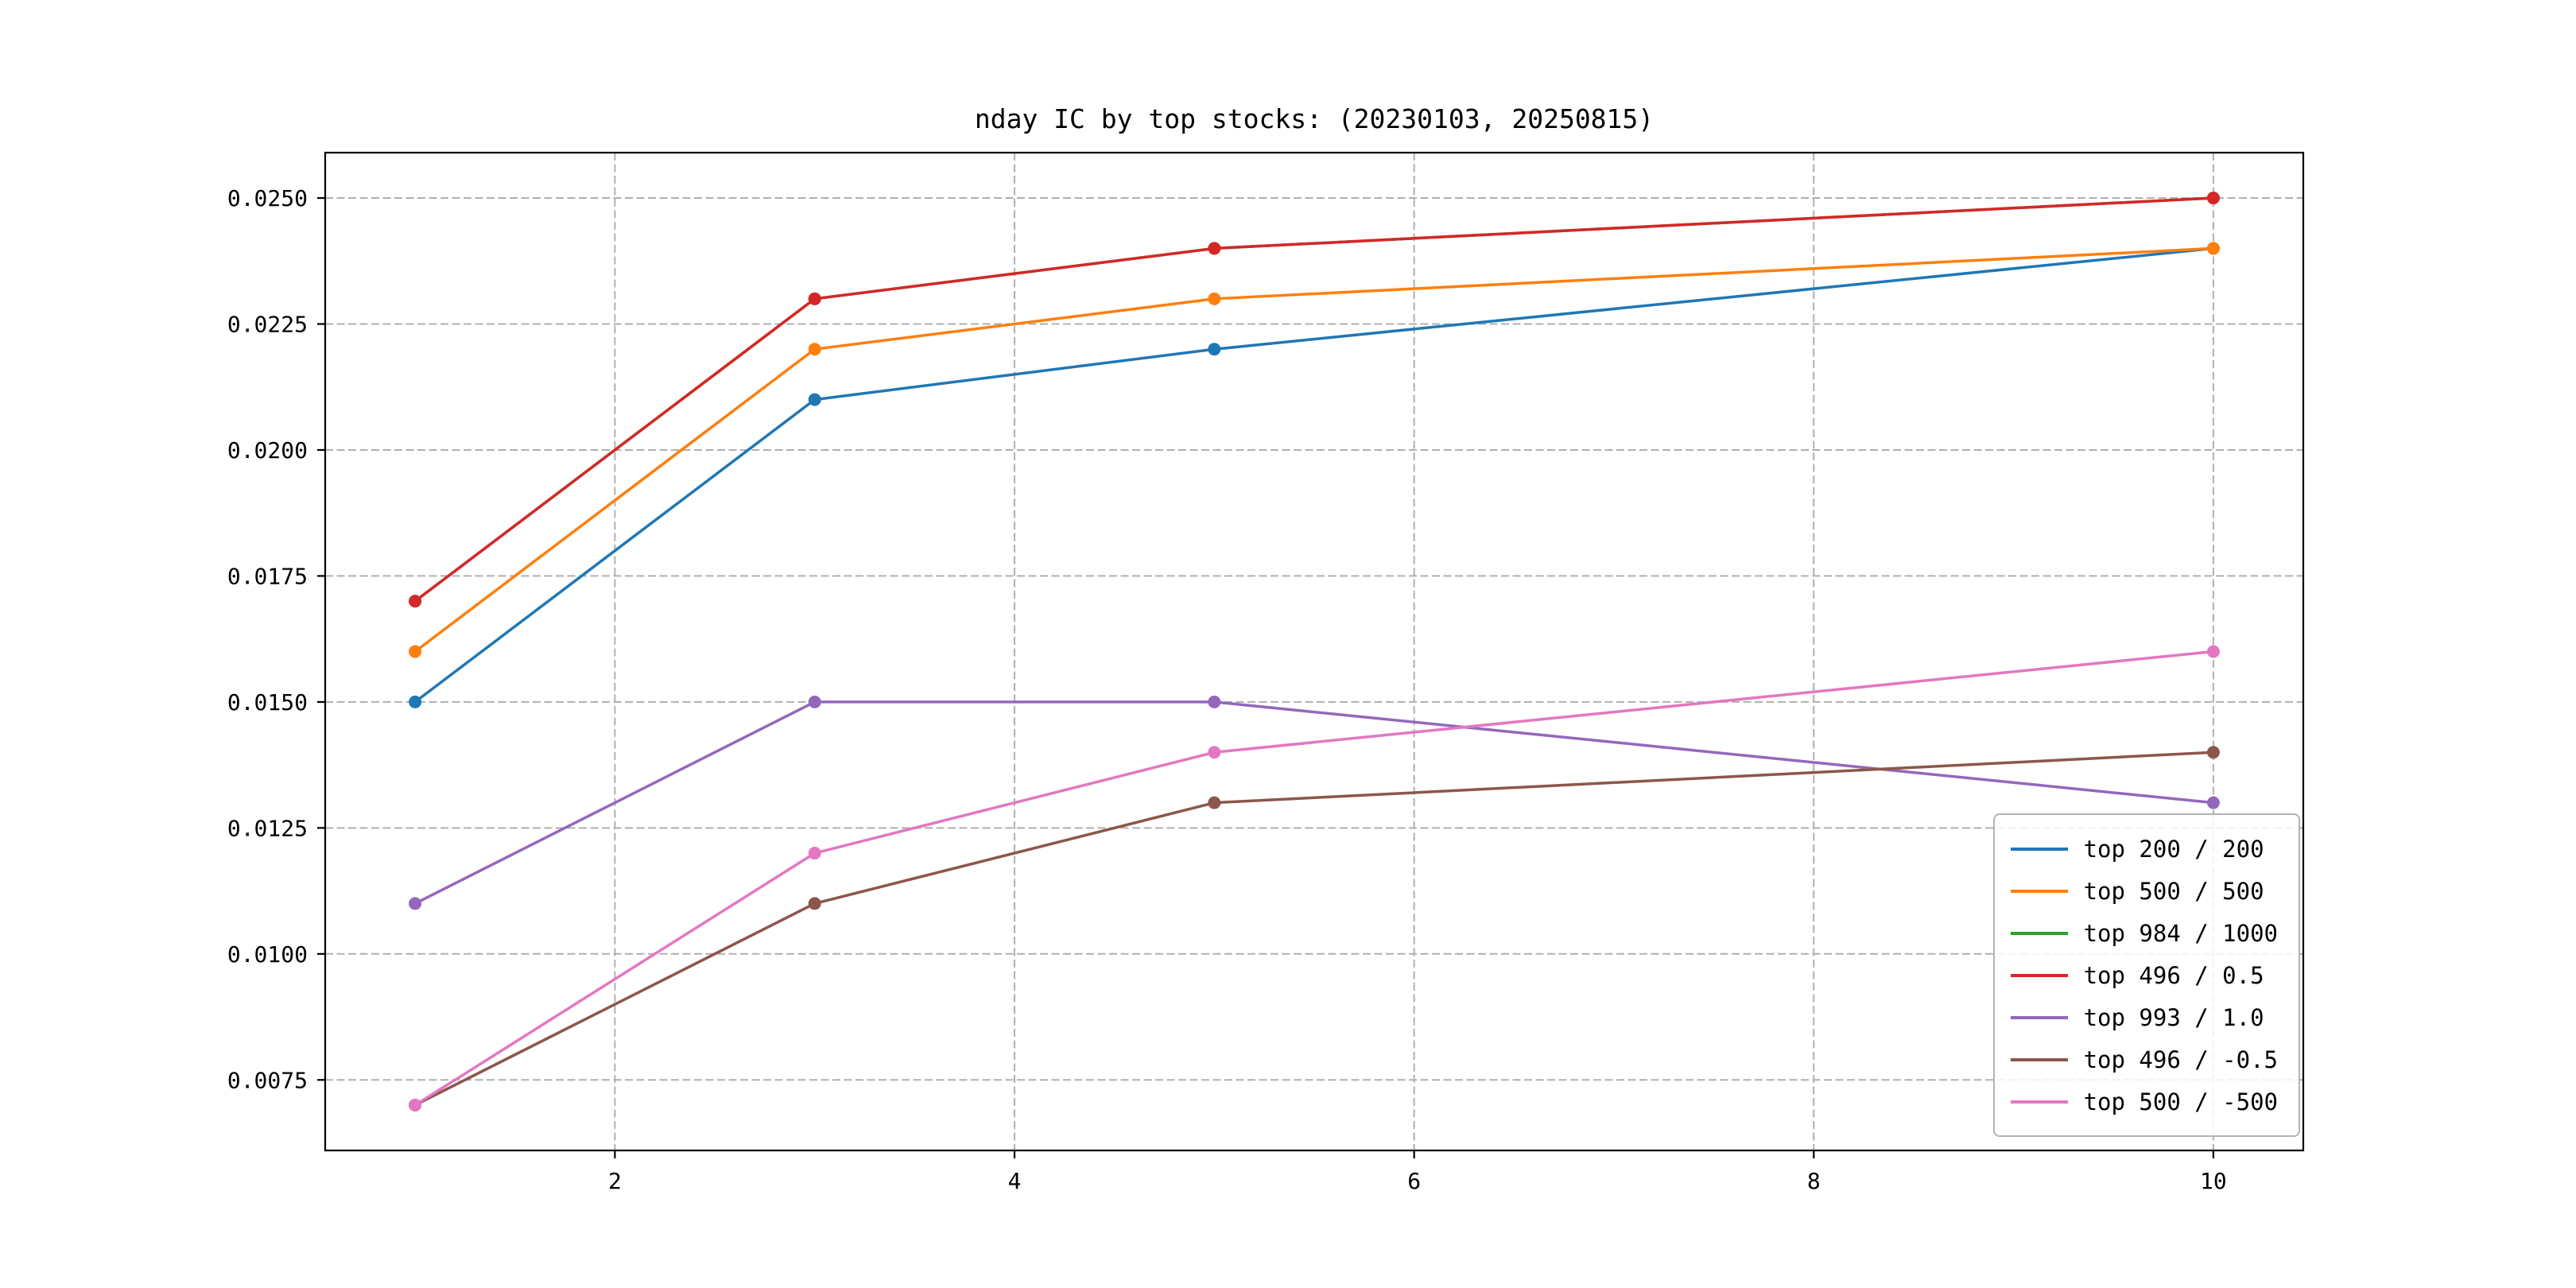 The image size is (2576, 1288). What do you see at coordinates (267, 198) in the screenshot?
I see `y-tick-label: 0.0250` at bounding box center [267, 198].